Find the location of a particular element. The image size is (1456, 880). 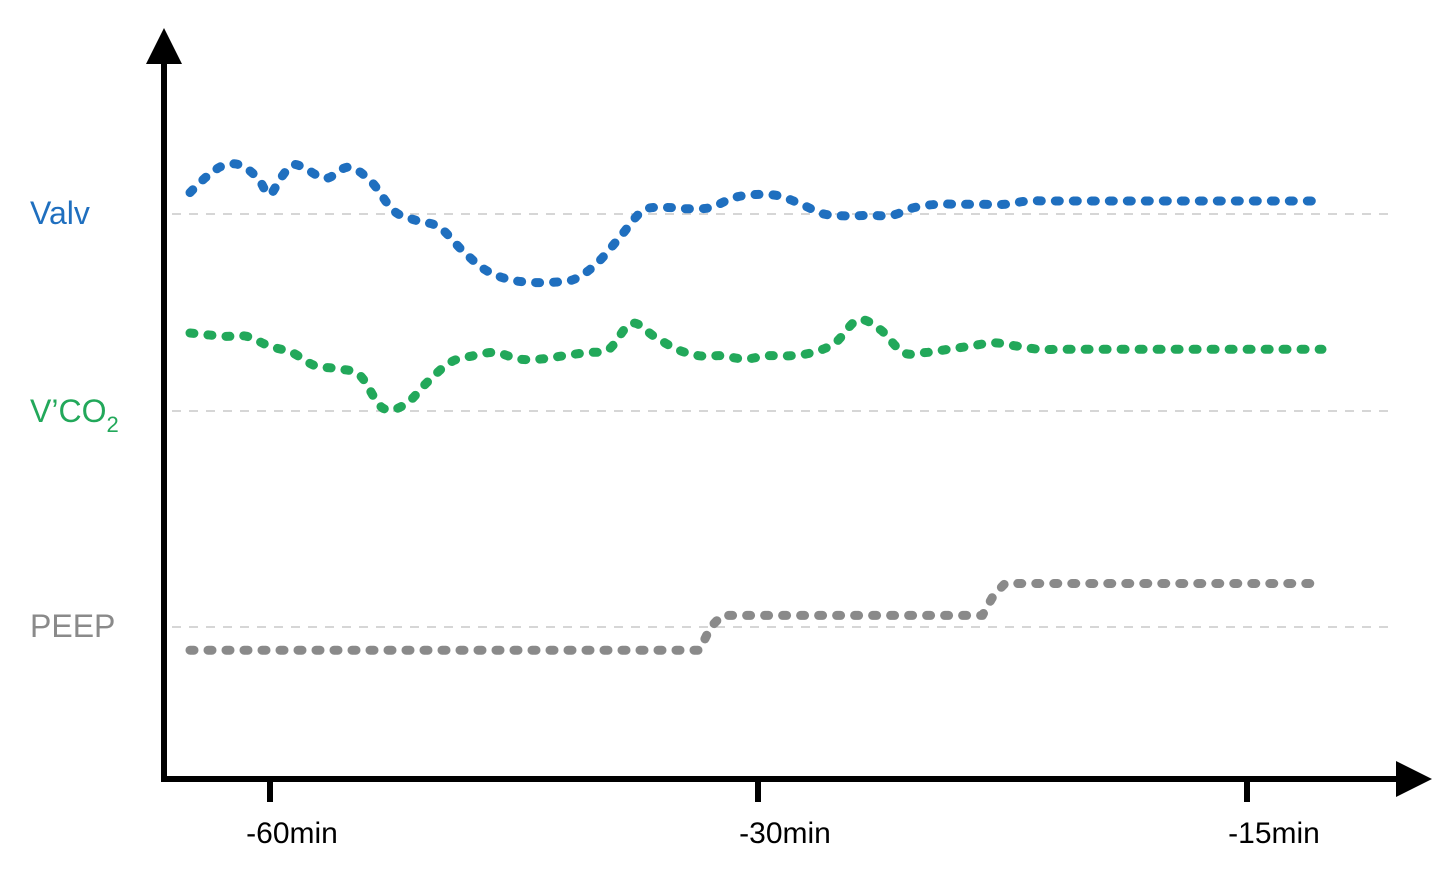

x-tick-label: -15min is located at coordinates (1274, 833).